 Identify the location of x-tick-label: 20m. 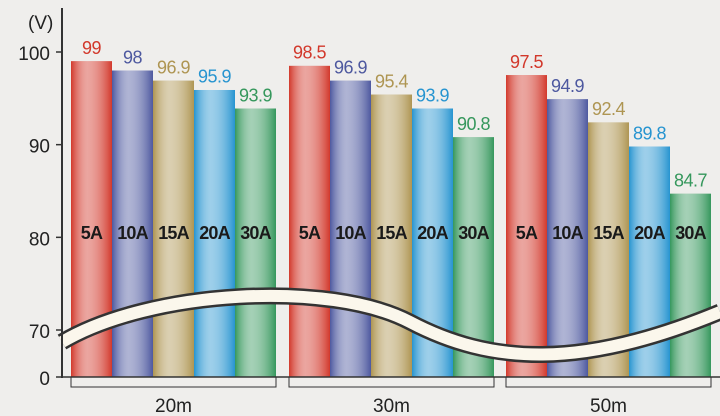
(173, 406).